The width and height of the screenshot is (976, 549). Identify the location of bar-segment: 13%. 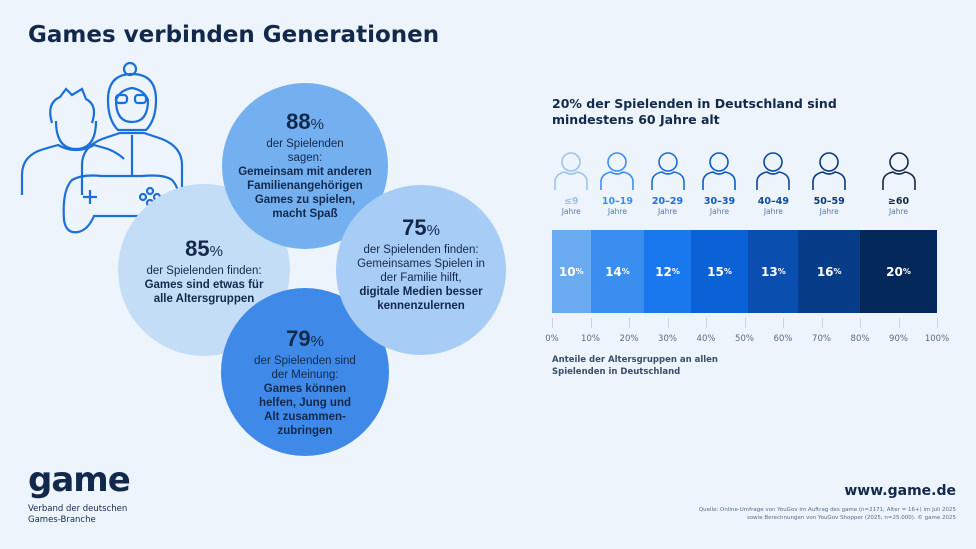
(773, 271).